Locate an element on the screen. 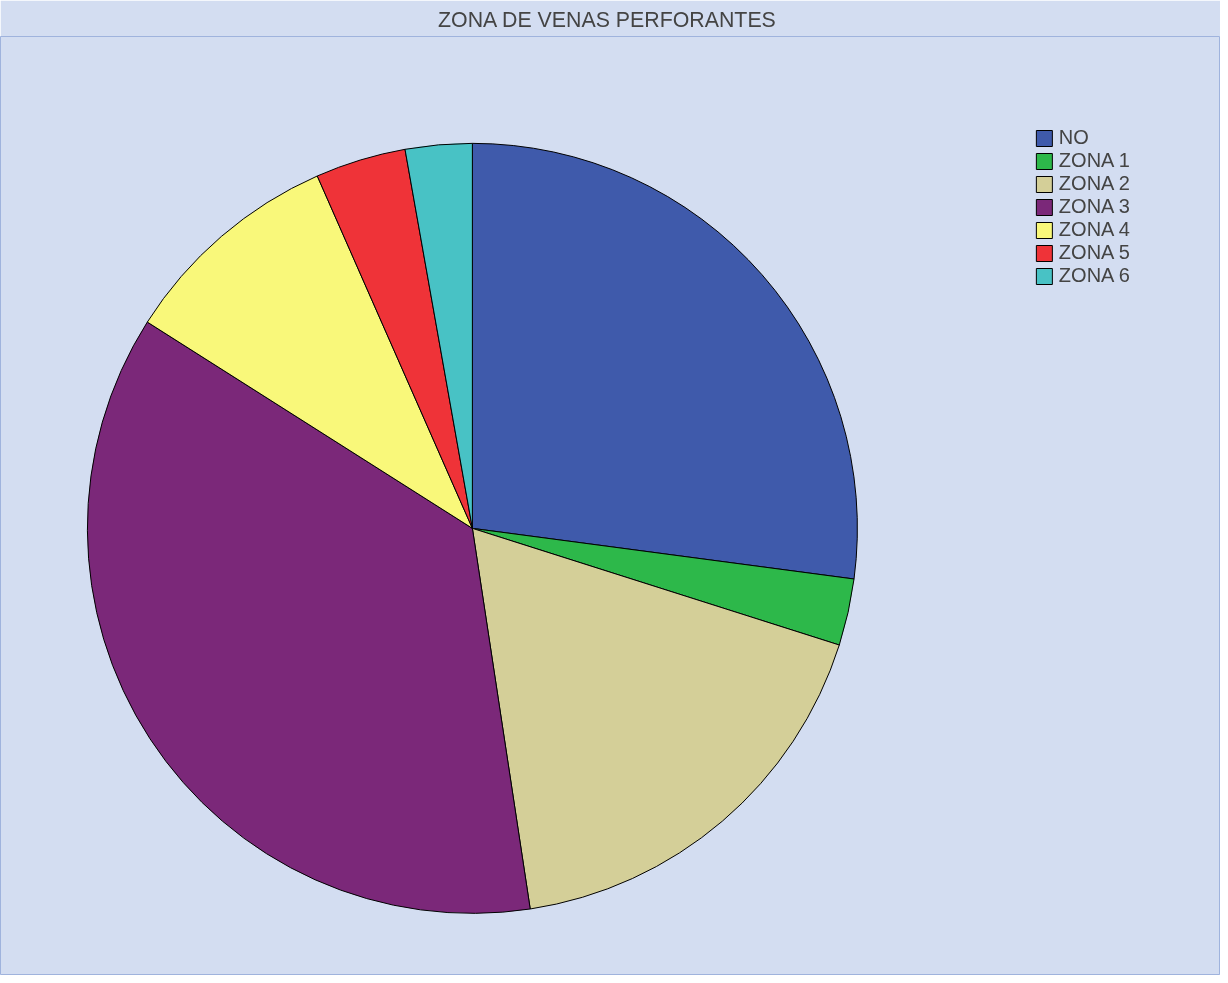 The width and height of the screenshot is (1228, 983). legend-label: ZONA 1 is located at coordinates (1094, 160).